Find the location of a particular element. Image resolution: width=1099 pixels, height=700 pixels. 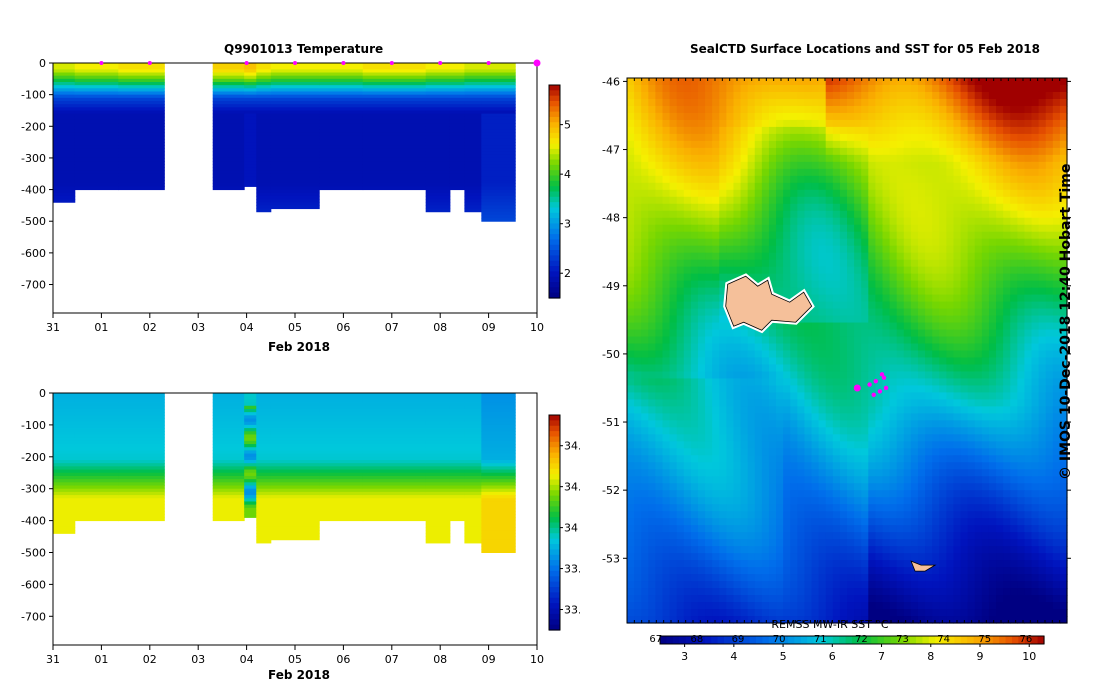

temp-y-tick-label: -200 is located at coordinates (33, 126).